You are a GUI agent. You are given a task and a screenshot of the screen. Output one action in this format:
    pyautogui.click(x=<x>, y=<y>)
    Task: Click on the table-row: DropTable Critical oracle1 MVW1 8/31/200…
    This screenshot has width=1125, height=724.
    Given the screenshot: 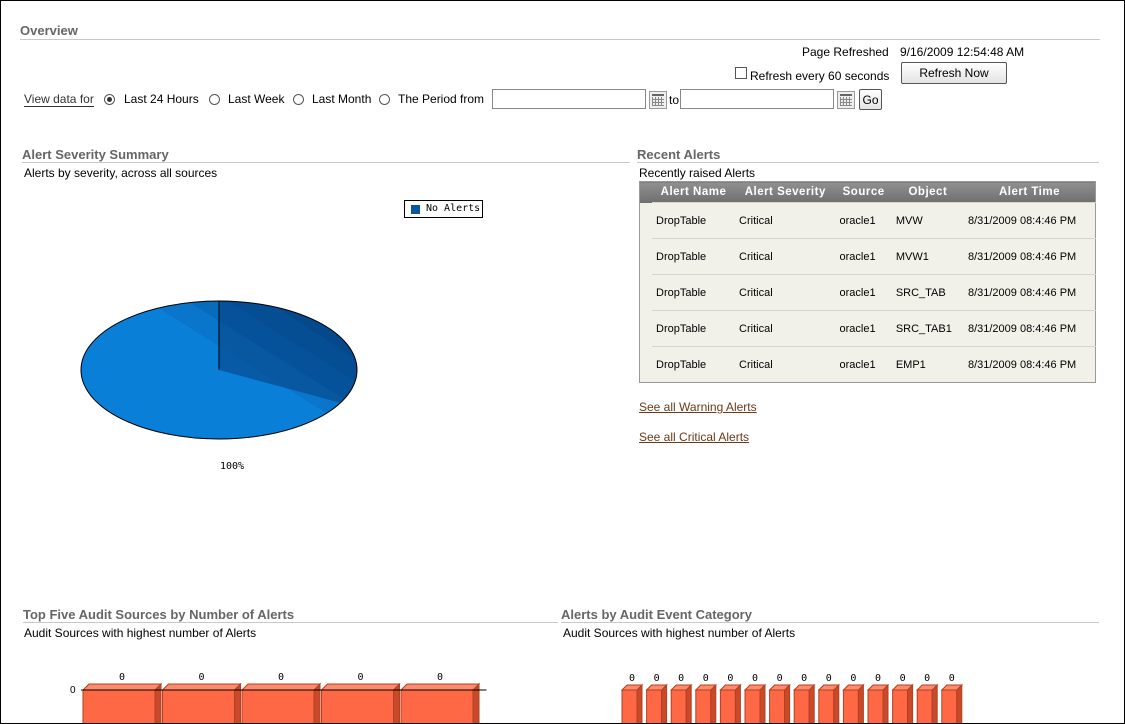 What is the action you would take?
    pyautogui.click(x=867, y=256)
    